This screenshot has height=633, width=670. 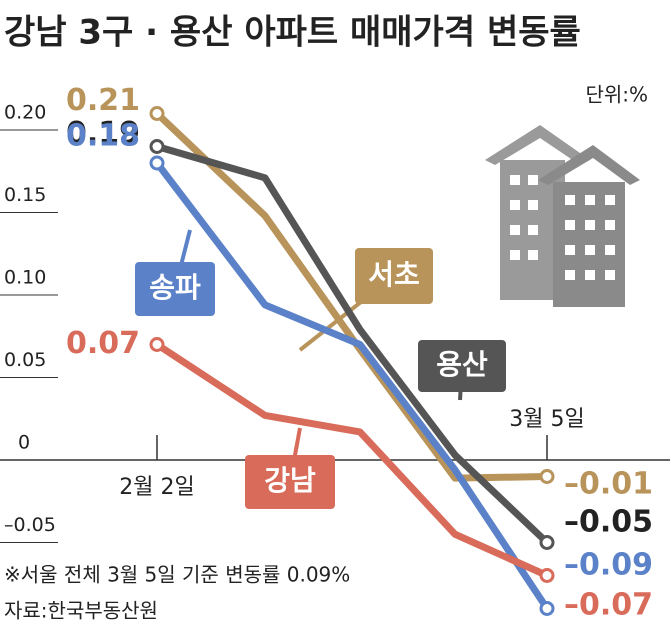 I want to click on y-tick-label: 0, so click(x=24, y=443).